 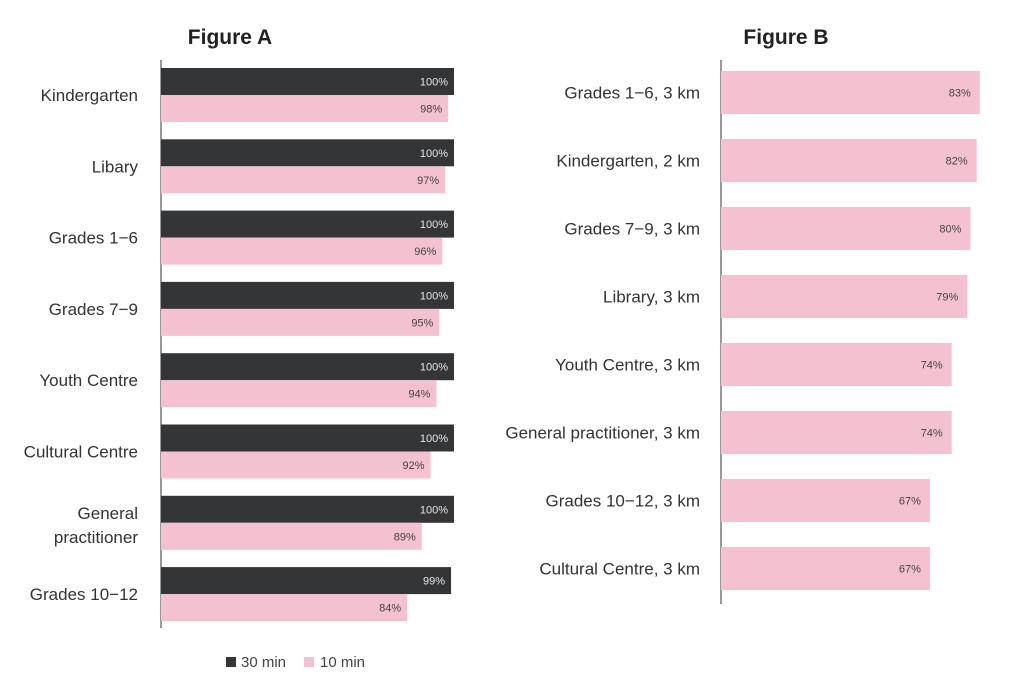 What do you see at coordinates (422, 323) in the screenshot?
I see `value-label-a-grades-7-9-10-min: 95%` at bounding box center [422, 323].